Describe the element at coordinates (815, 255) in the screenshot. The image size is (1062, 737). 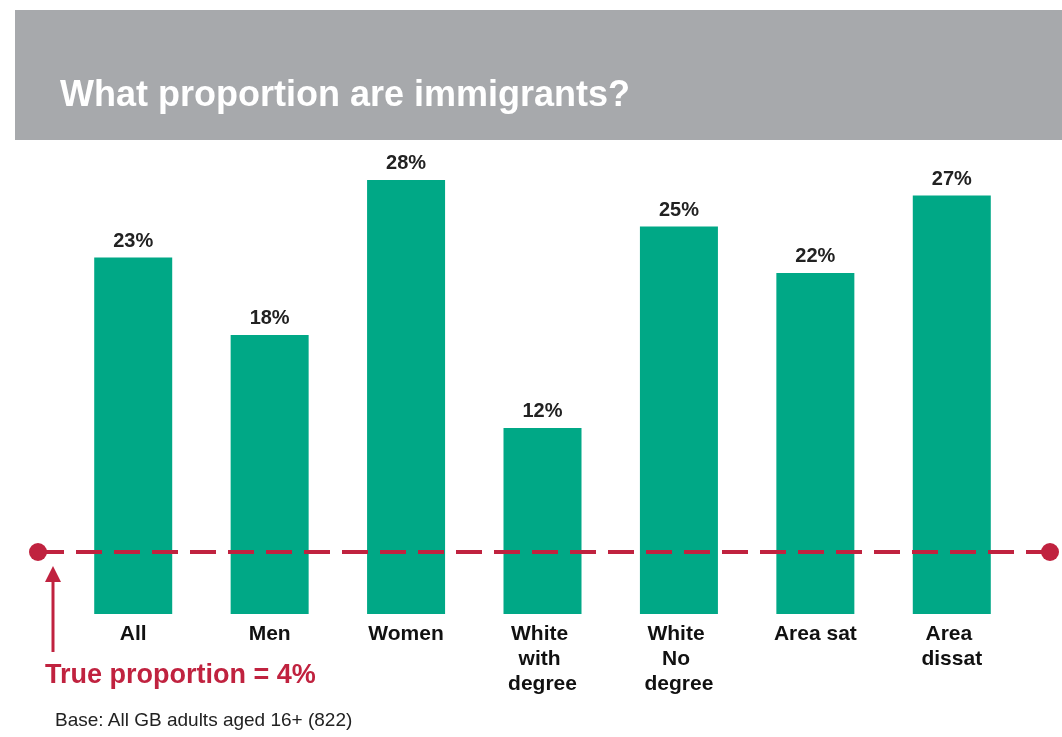
I see `data-label: 22%` at that location.